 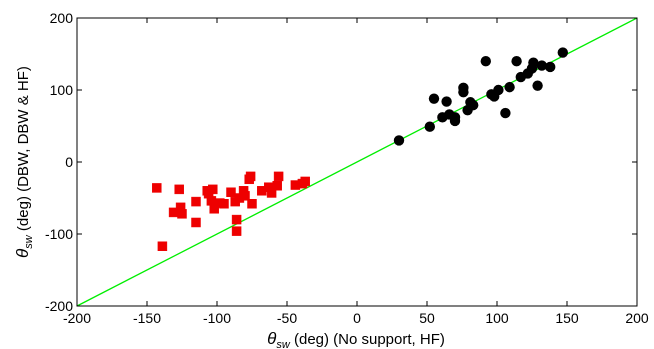 What do you see at coordinates (357, 318) in the screenshot?
I see `x-tick-label: 0` at bounding box center [357, 318].